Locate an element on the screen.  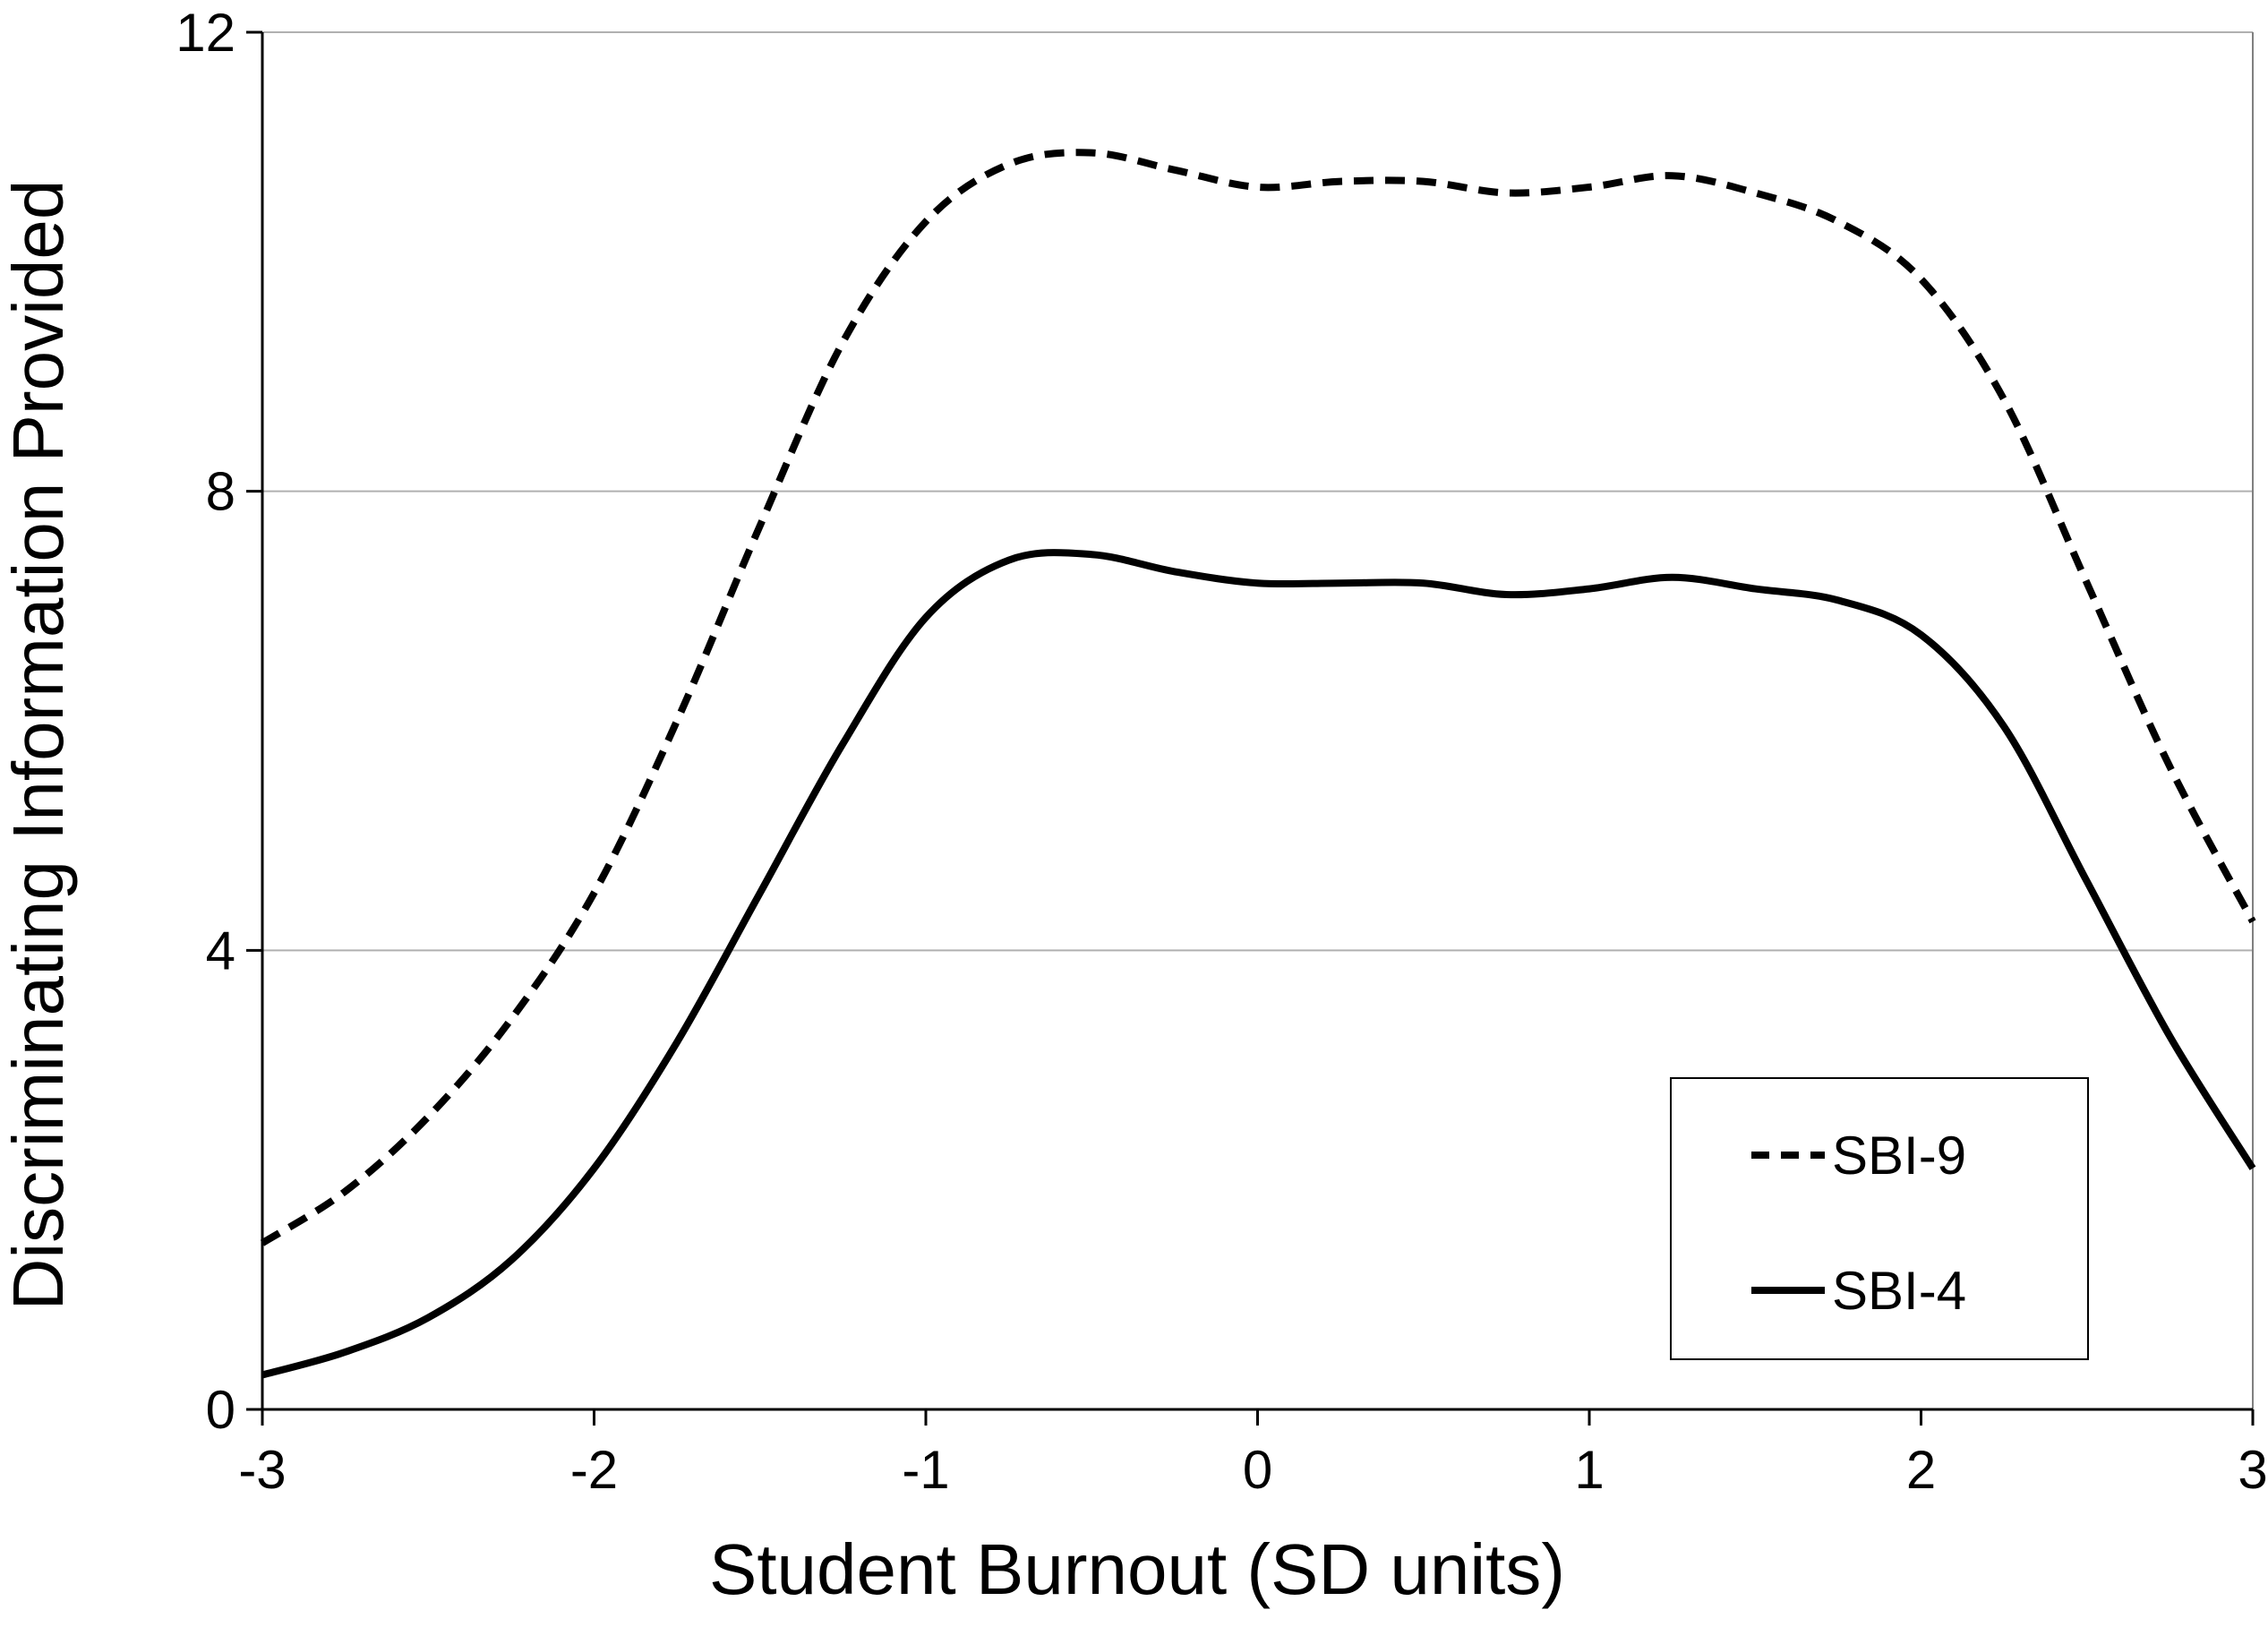
y-axis-title: Discriminating Information Provided is located at coordinates (39, 745).